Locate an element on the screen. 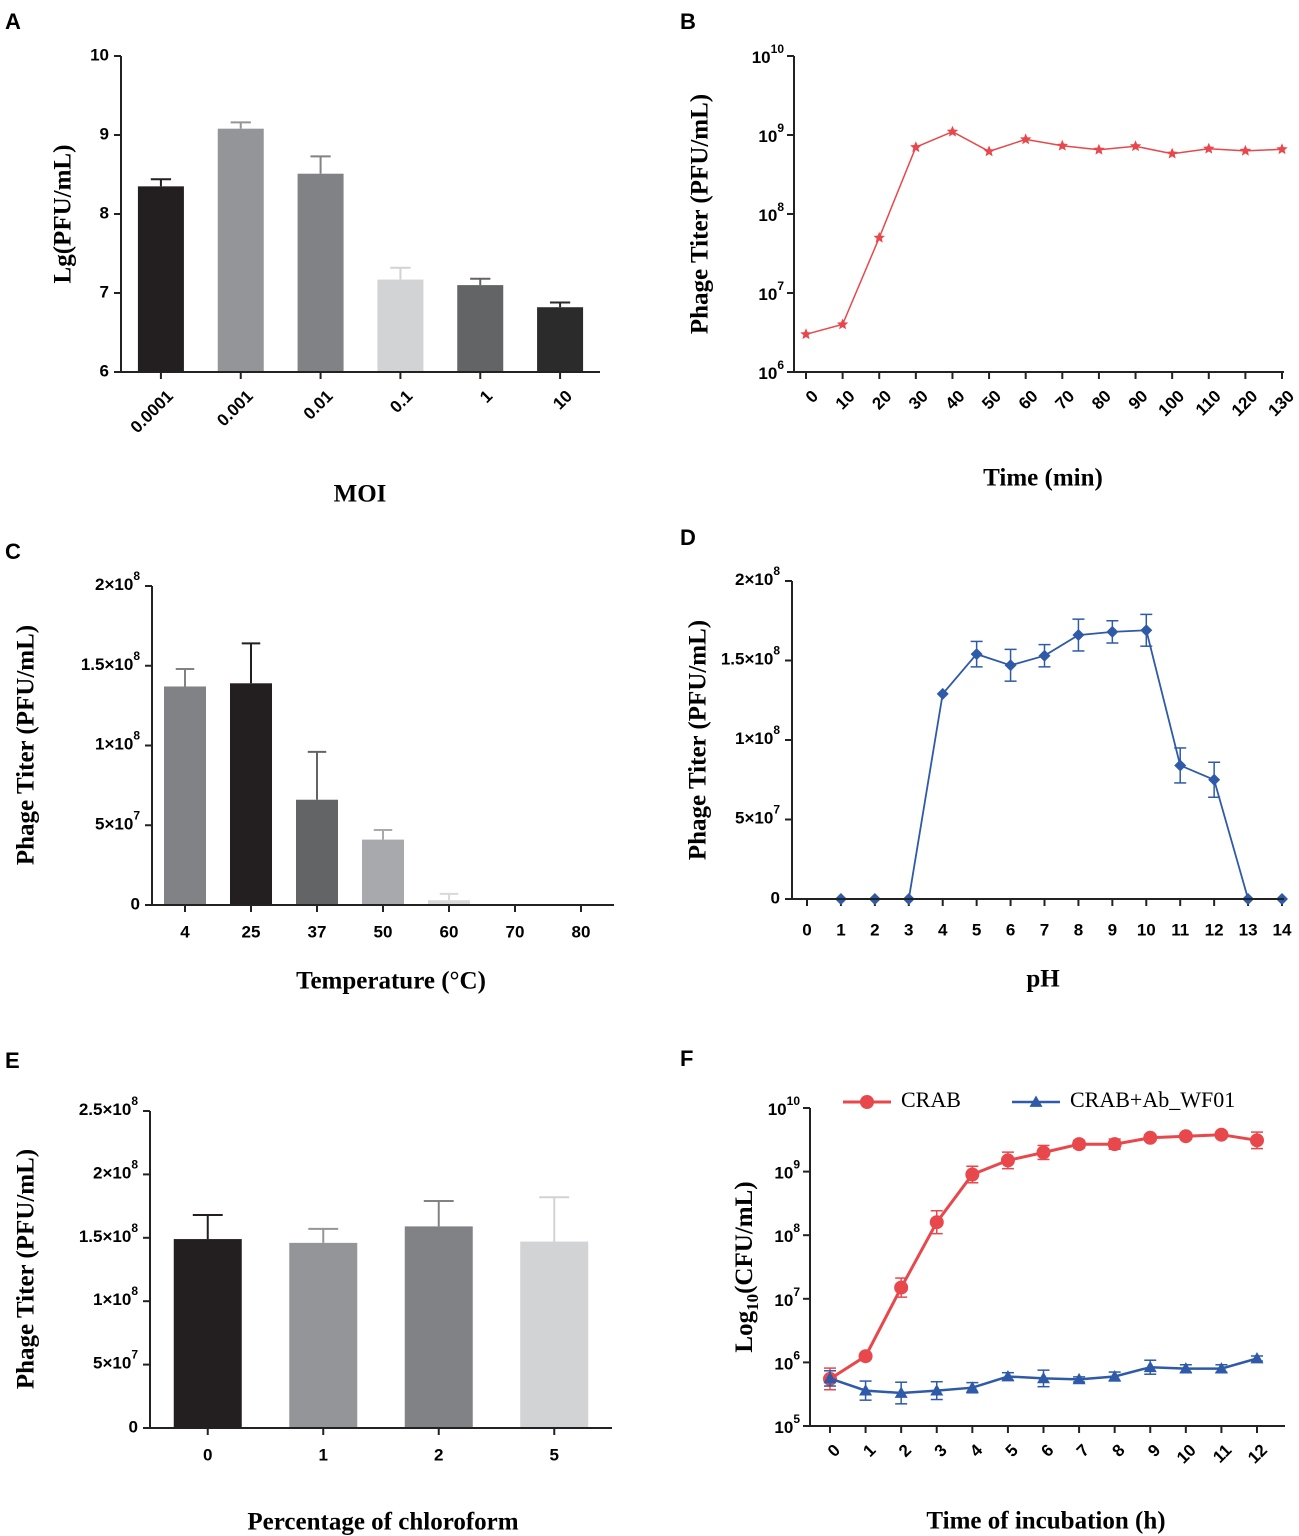 This screenshot has width=1299, height=1536. x-tick-label: 0.1 is located at coordinates (401, 402).